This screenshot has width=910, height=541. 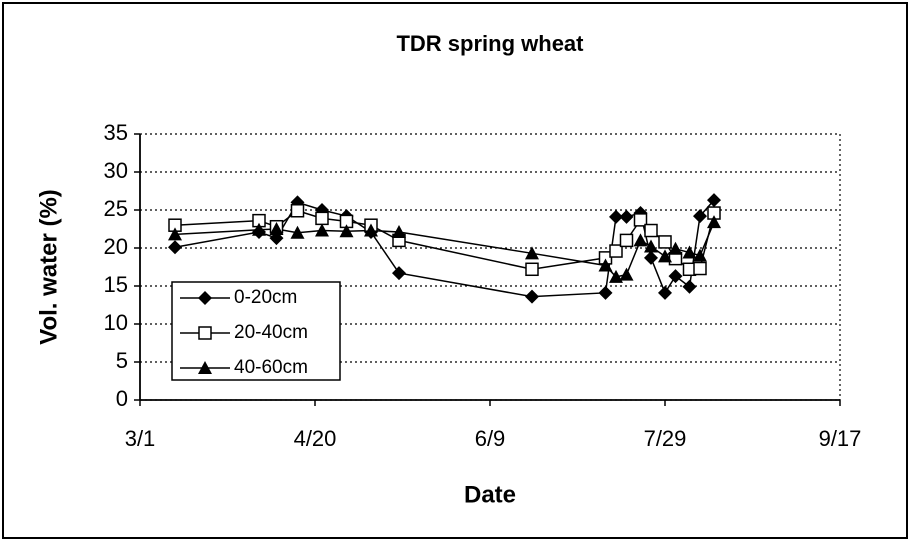 What do you see at coordinates (490, 438) in the screenshot?
I see `x-tick-label: 6/9` at bounding box center [490, 438].